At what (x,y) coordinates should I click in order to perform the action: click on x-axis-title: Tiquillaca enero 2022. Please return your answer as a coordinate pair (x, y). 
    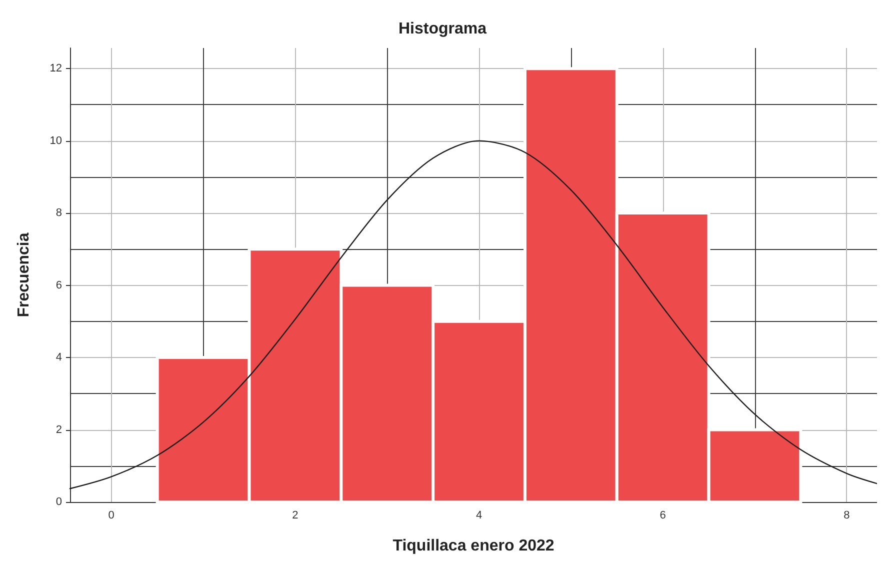
    Looking at the image, I should click on (473, 546).